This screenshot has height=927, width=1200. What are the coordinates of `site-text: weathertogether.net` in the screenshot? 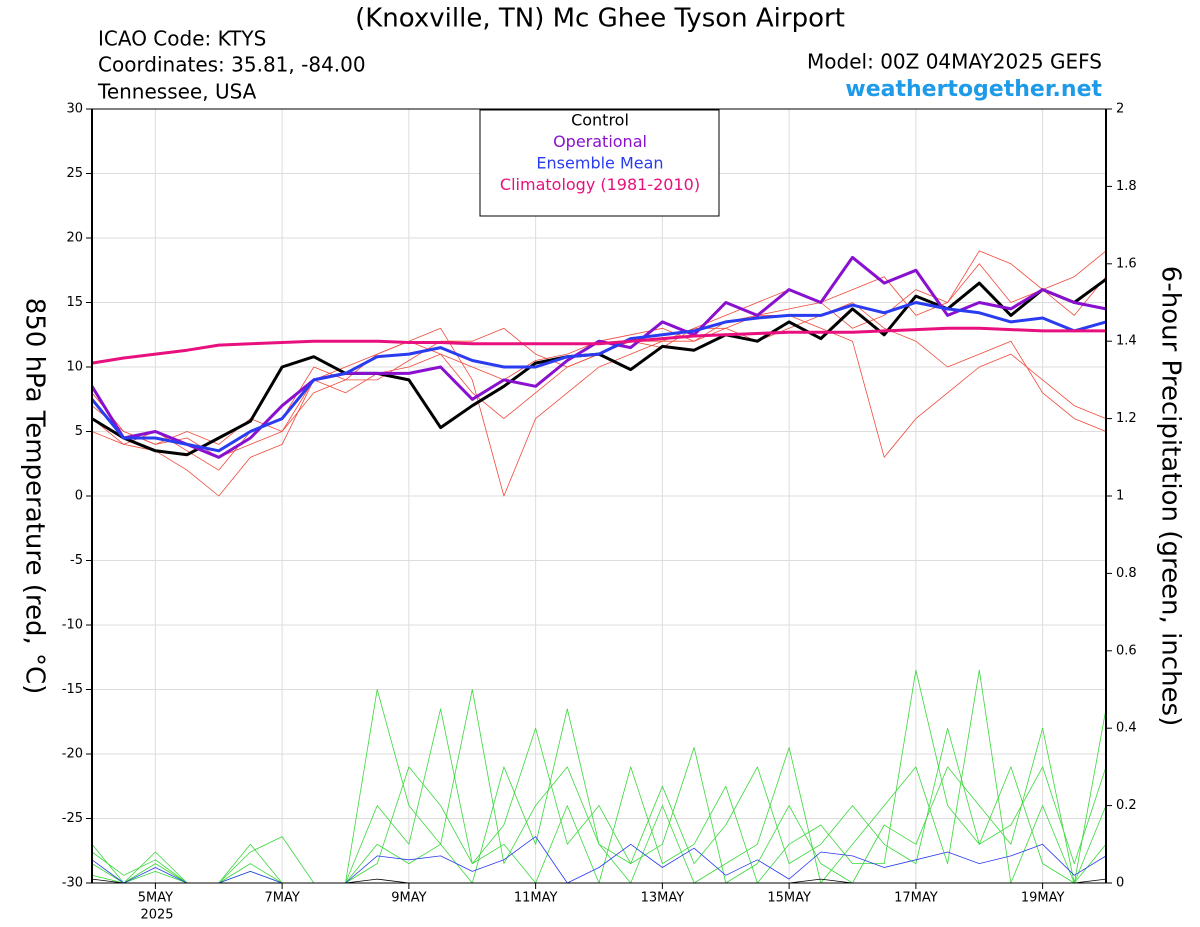 It's located at (973, 89).